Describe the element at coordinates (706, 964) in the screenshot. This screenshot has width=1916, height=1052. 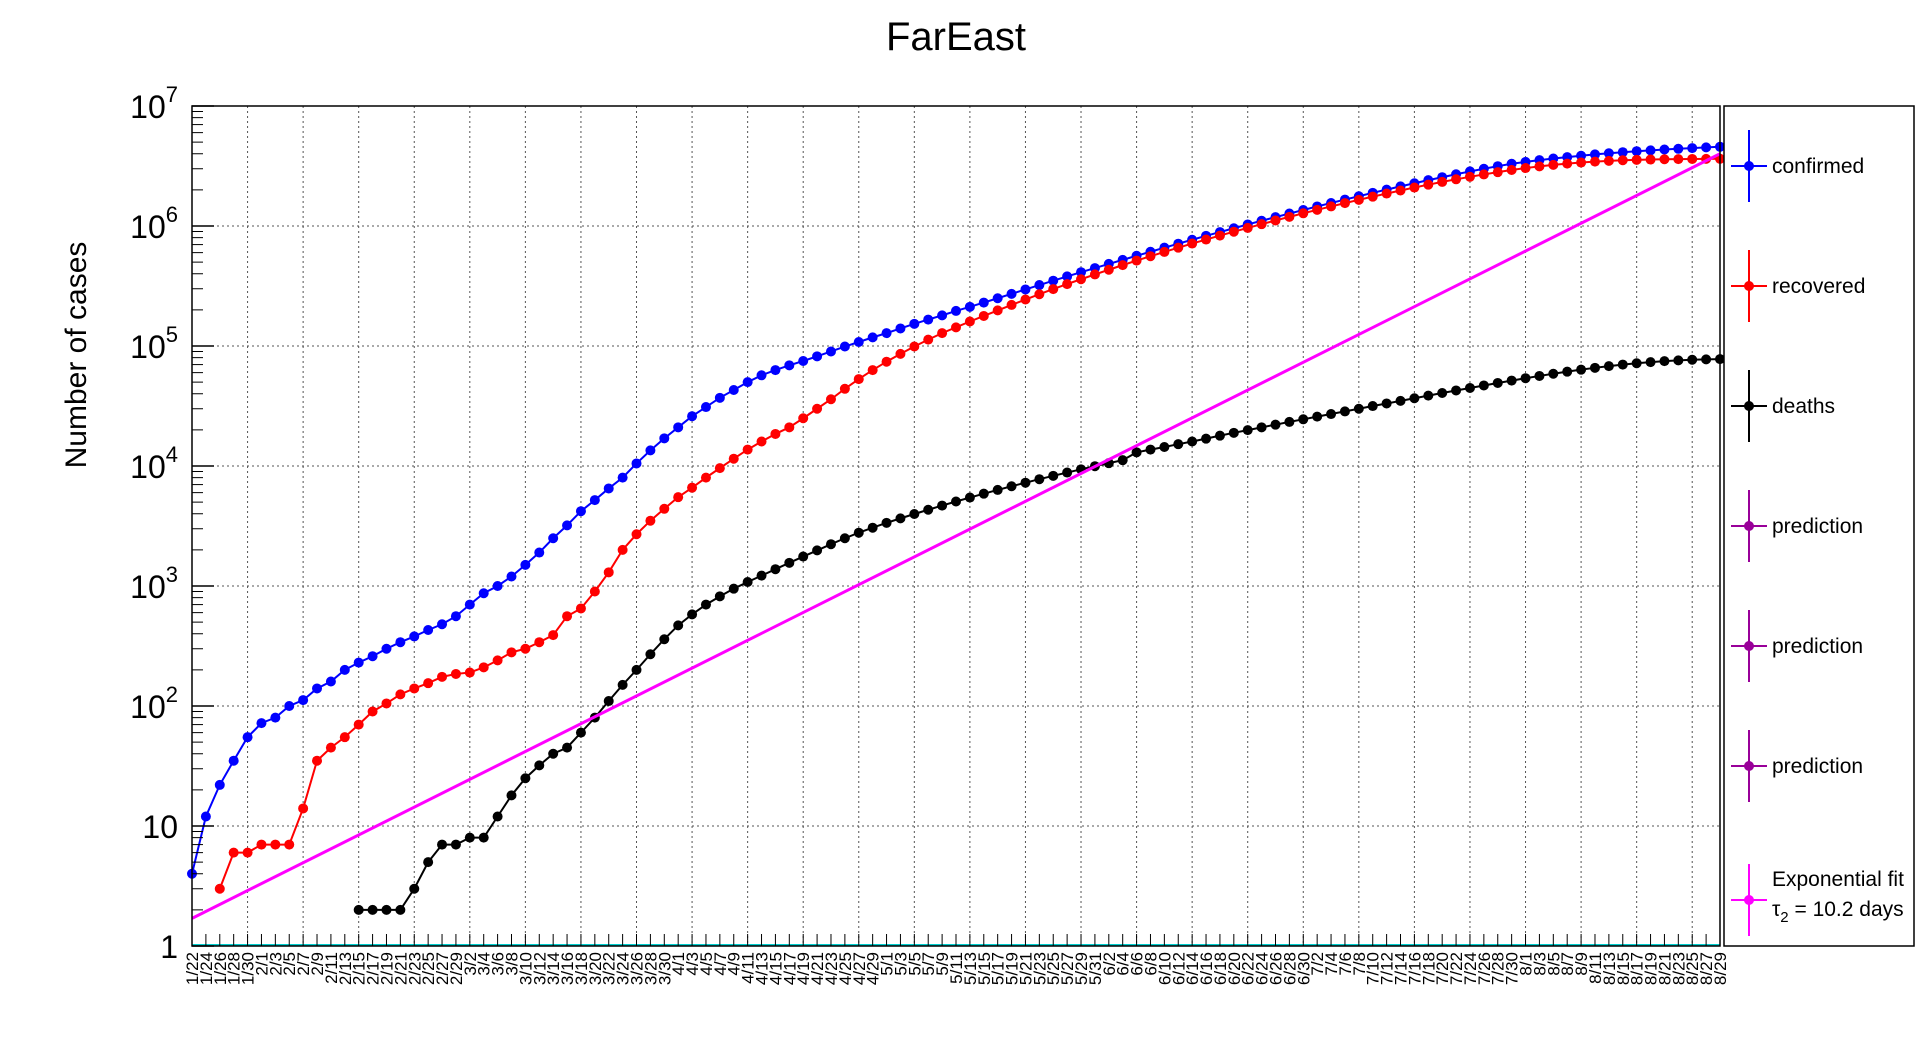
I see `x-tick-label: 4/5` at that location.